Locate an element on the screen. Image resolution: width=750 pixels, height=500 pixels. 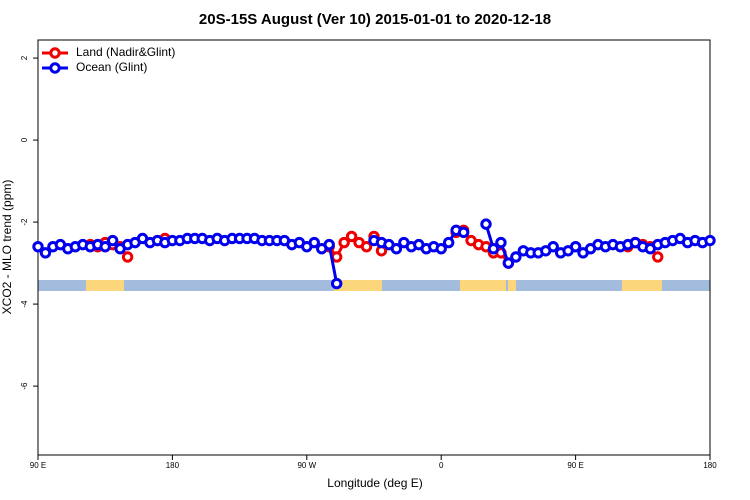
y-tick-label: 0 is located at coordinates (24, 139).